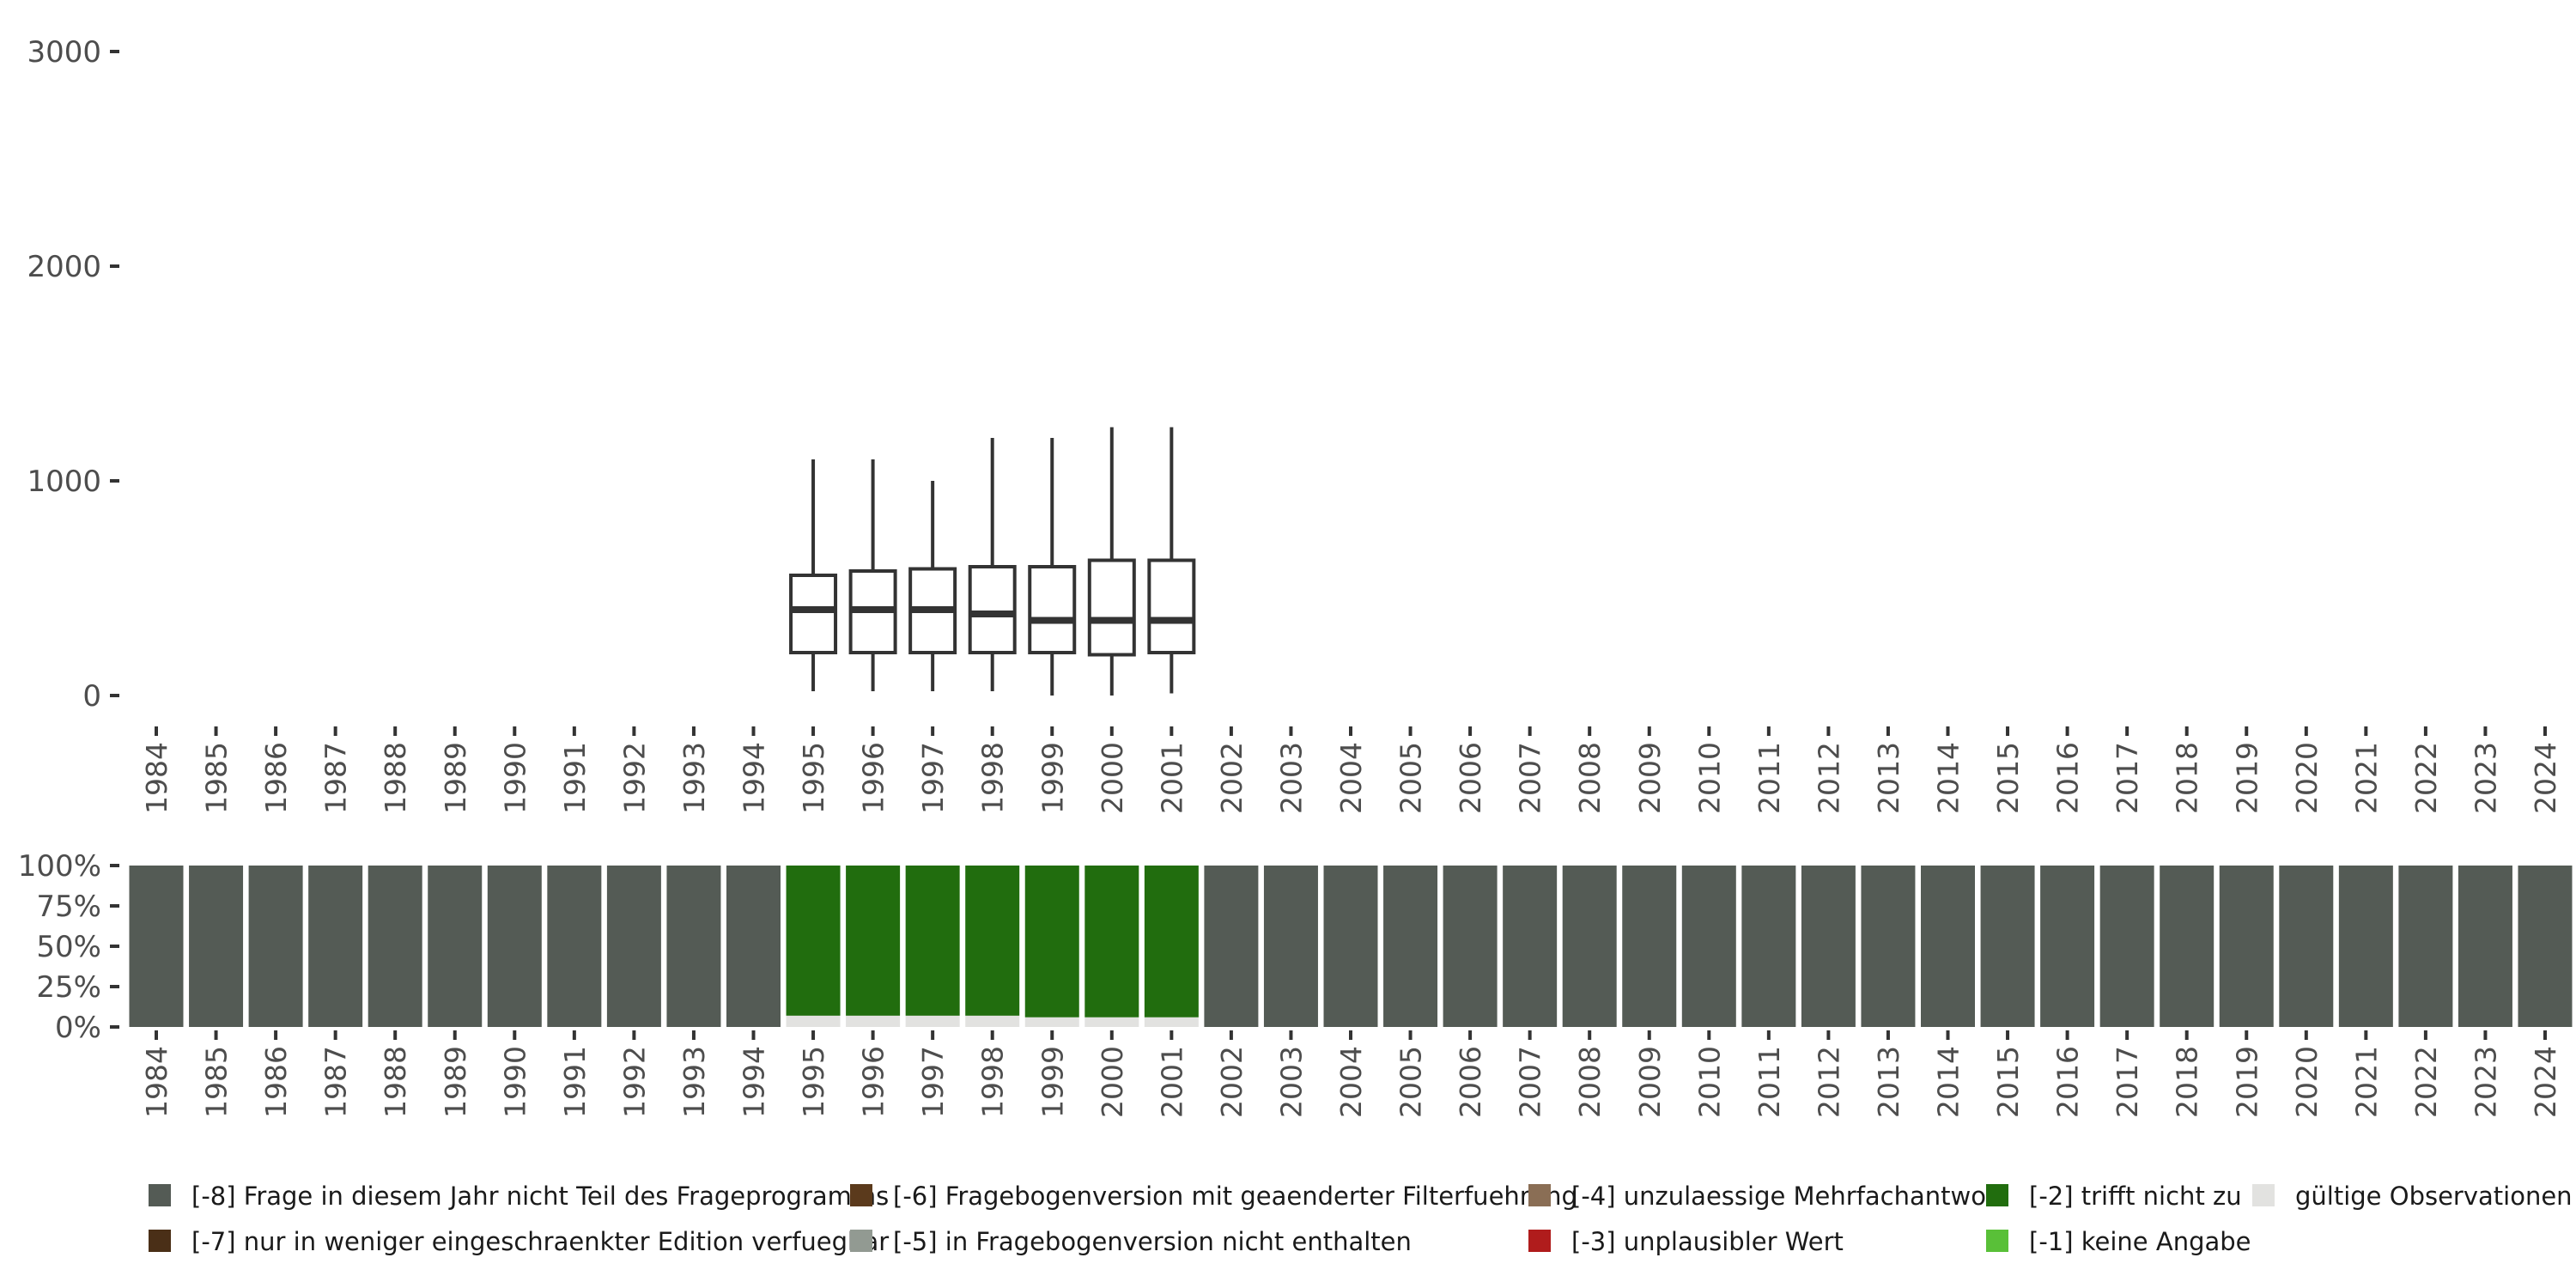 The width and height of the screenshot is (2576, 1288). Describe the element at coordinates (1888, 947) in the screenshot. I see `bar-2013` at that location.